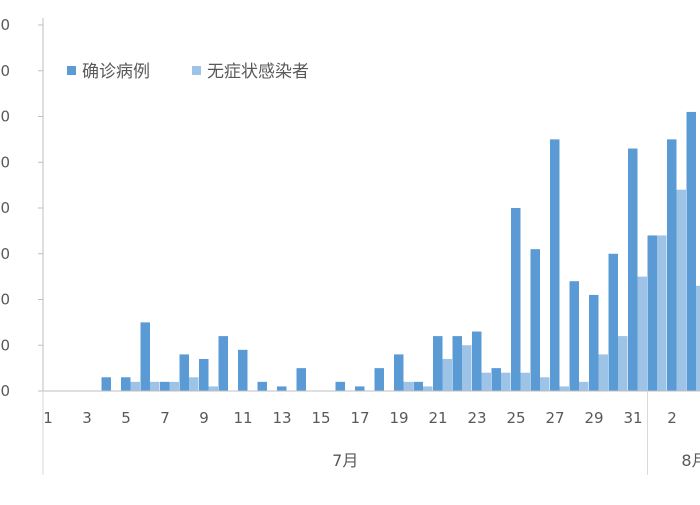  I want to click on y-tick-label: 70, so click(5, 71).